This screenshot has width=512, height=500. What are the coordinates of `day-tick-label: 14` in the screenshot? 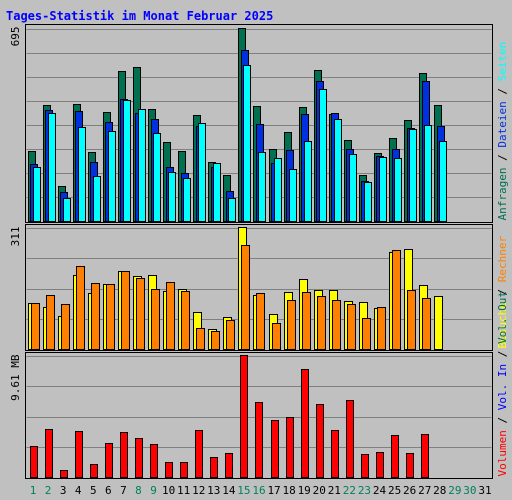 It's located at (229, 490).